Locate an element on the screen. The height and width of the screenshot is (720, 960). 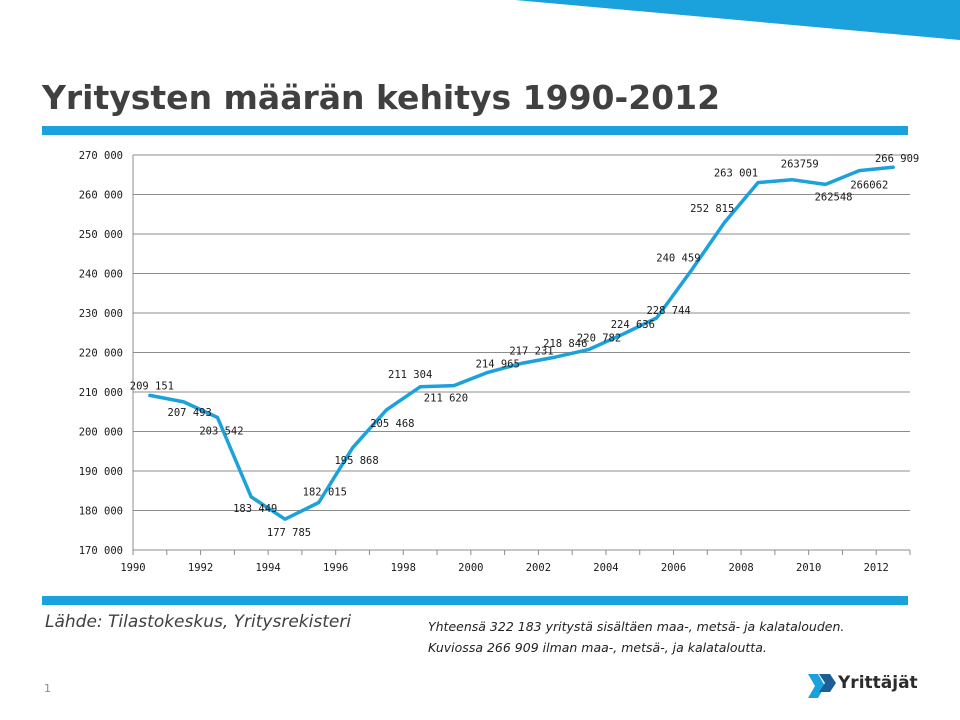
data-label: 224 636 is located at coordinates (633, 325).